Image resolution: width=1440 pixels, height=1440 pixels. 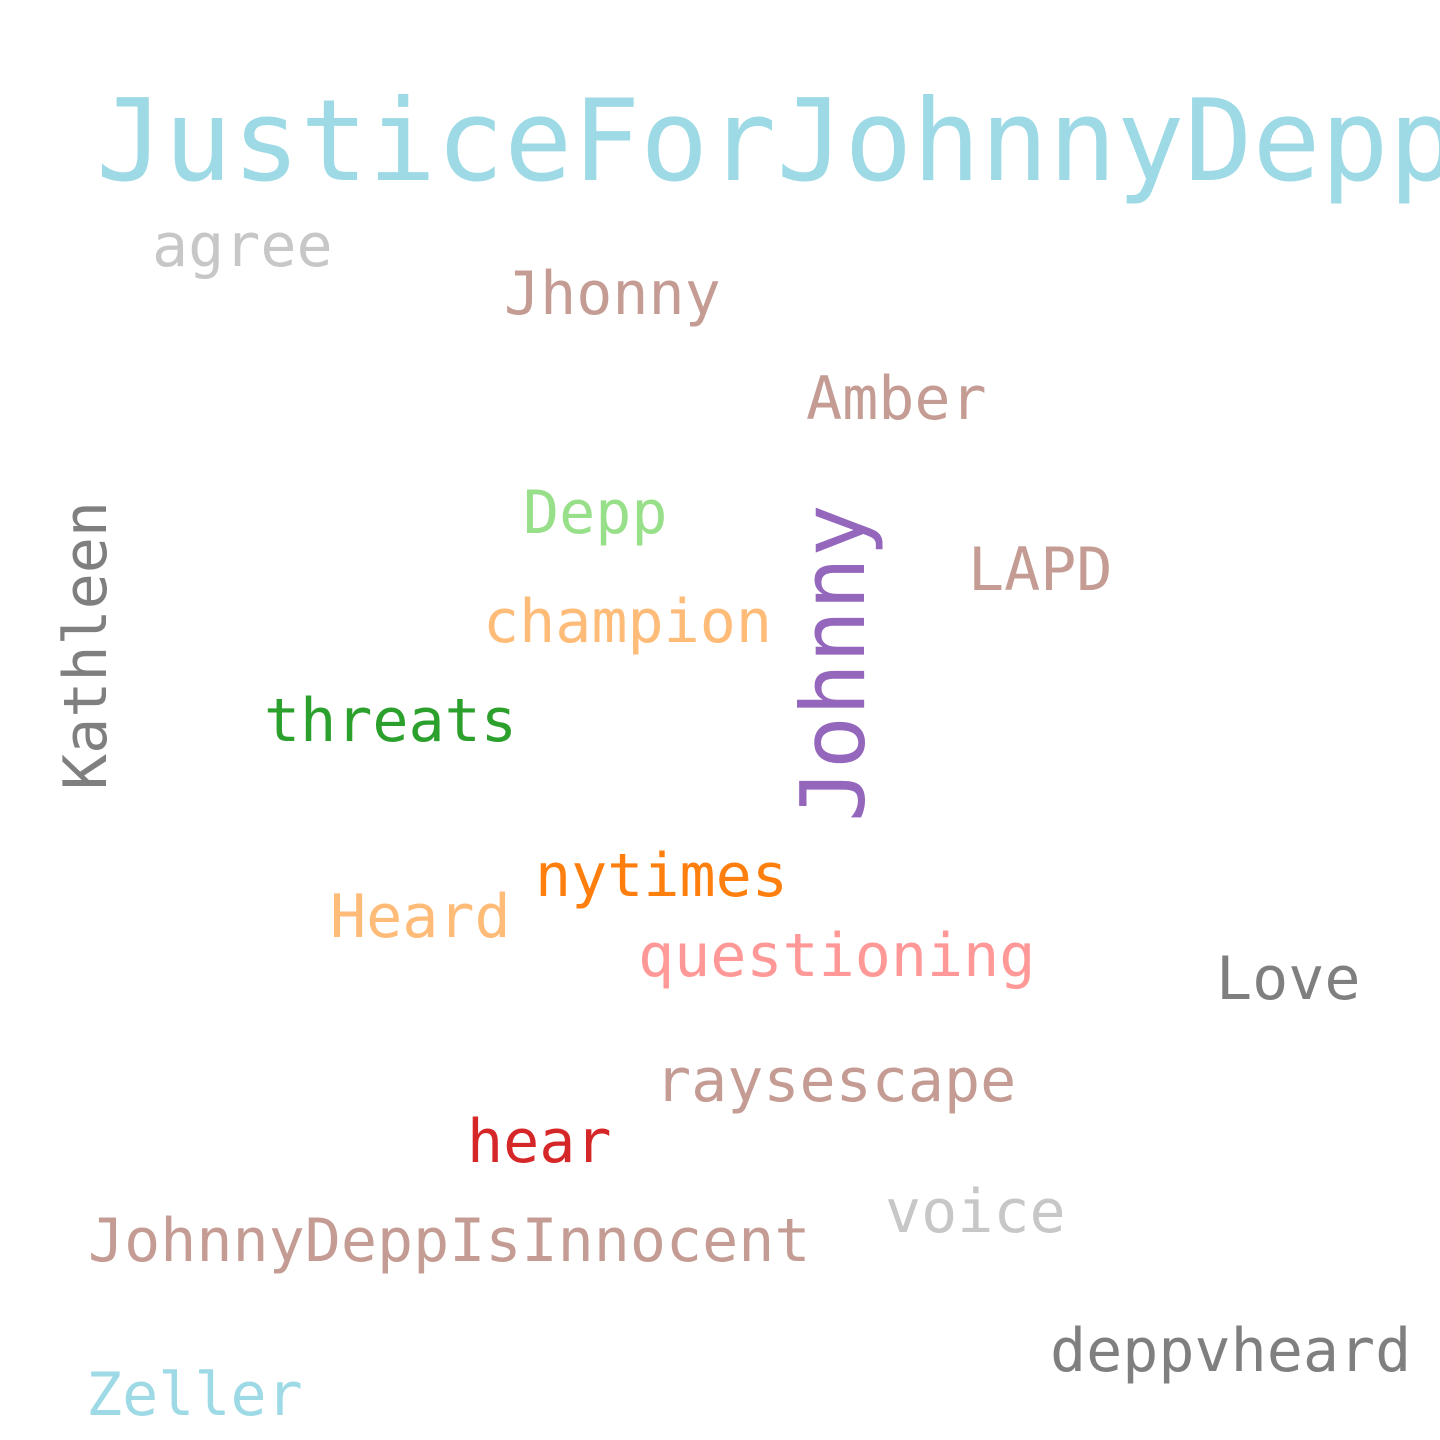 I want to click on word-zeller: Zeller, so click(x=194, y=1395).